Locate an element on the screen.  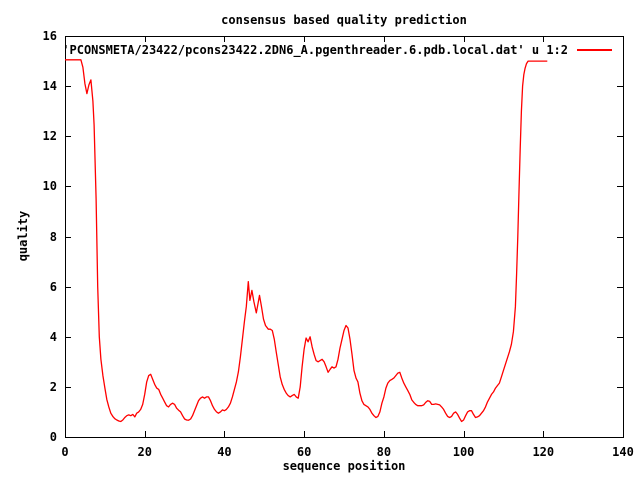
y-tick-label: 2 is located at coordinates (53, 386).